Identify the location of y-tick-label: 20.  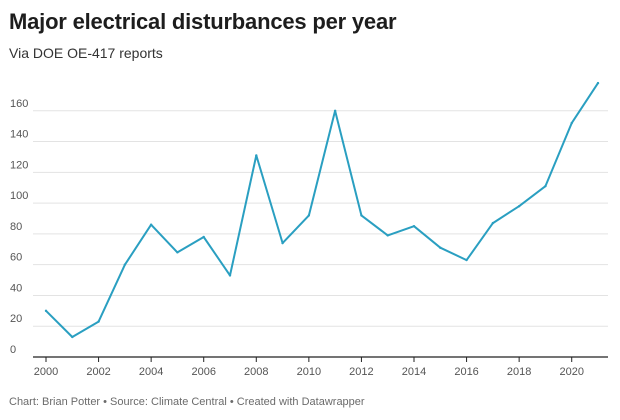
(16, 319).